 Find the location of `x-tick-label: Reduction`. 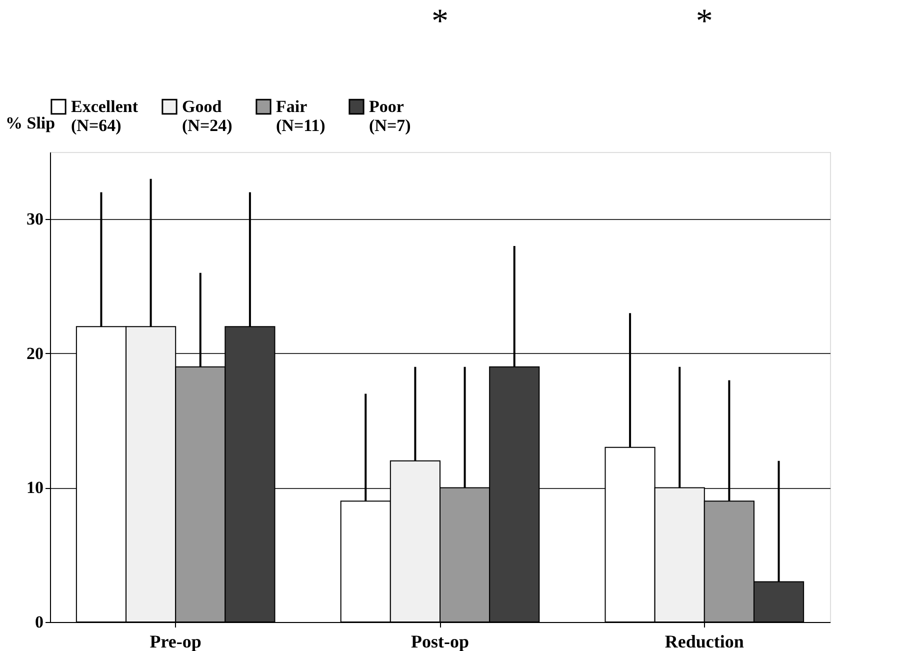

x-tick-label: Reduction is located at coordinates (704, 641).